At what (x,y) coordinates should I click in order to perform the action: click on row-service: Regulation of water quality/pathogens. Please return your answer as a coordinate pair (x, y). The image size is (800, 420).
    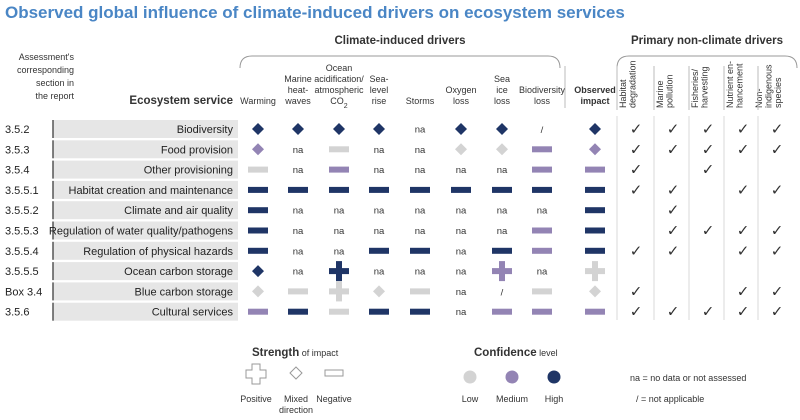
    Looking at the image, I should click on (141, 232).